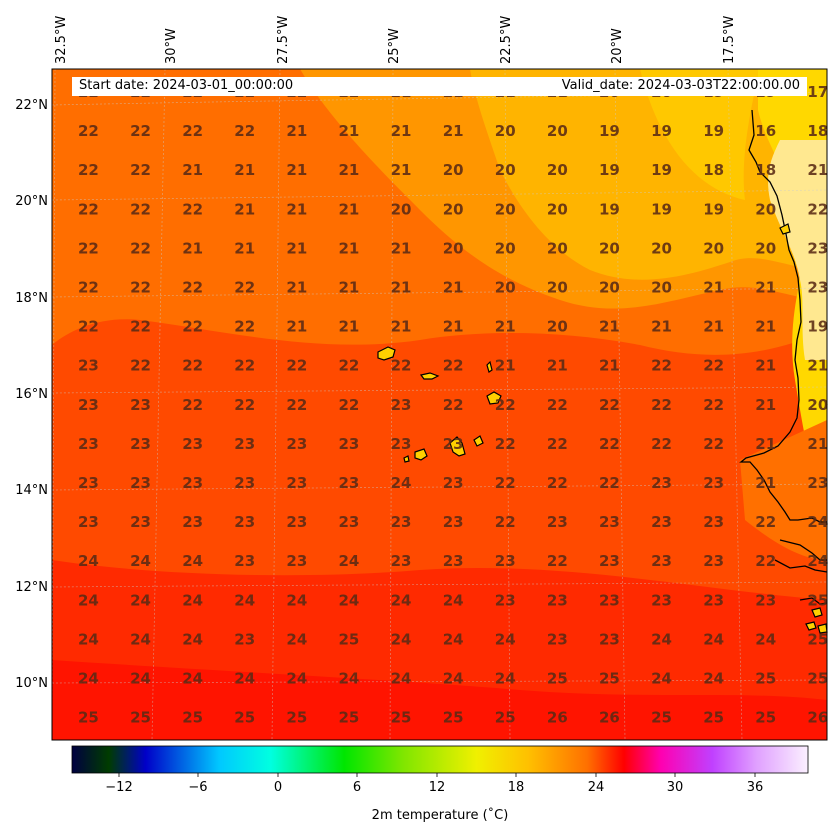 This screenshot has width=837, height=837. What do you see at coordinates (617, 46) in the screenshot?
I see `lon-label-20w: 20°W` at bounding box center [617, 46].